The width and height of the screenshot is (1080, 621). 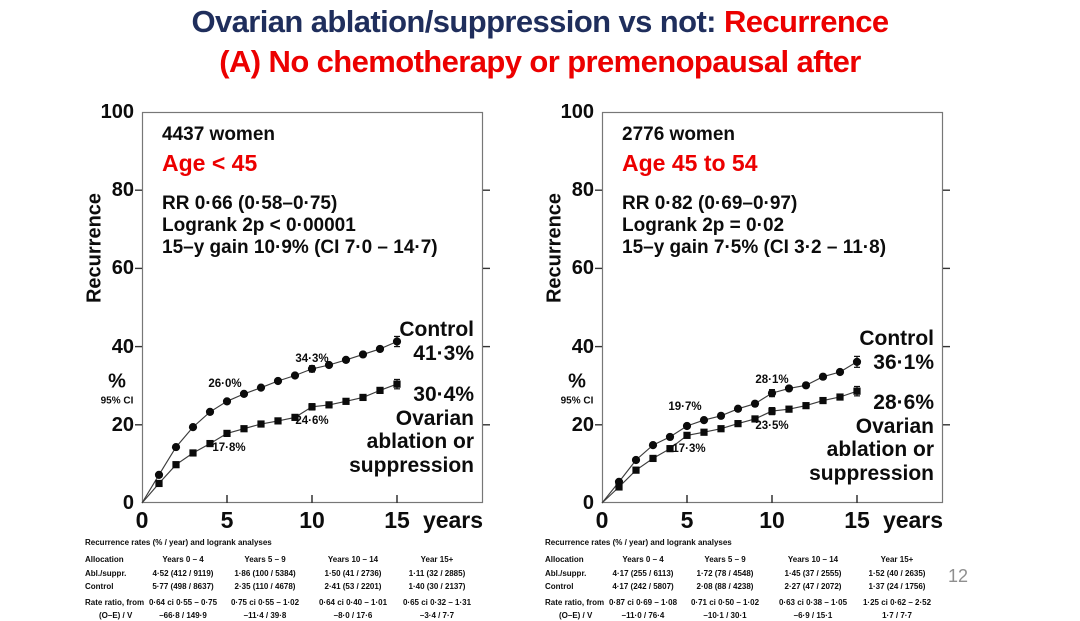 What do you see at coordinates (183, 573) in the screenshot?
I see `table-cell: 4·52 (412 / 9119)` at bounding box center [183, 573].